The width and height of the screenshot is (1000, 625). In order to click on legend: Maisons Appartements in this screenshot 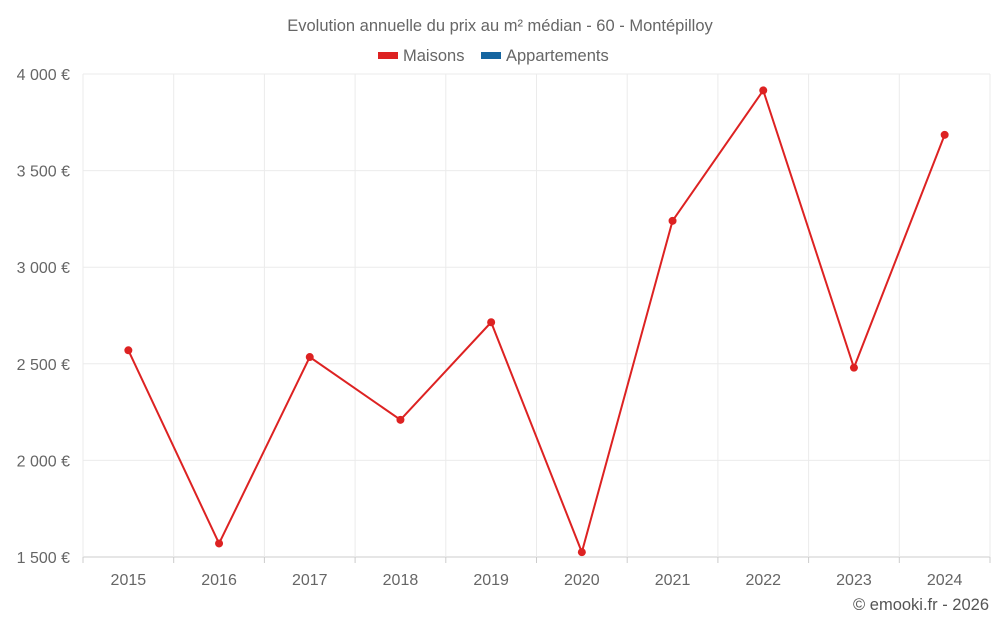, I will do `click(493, 56)`.